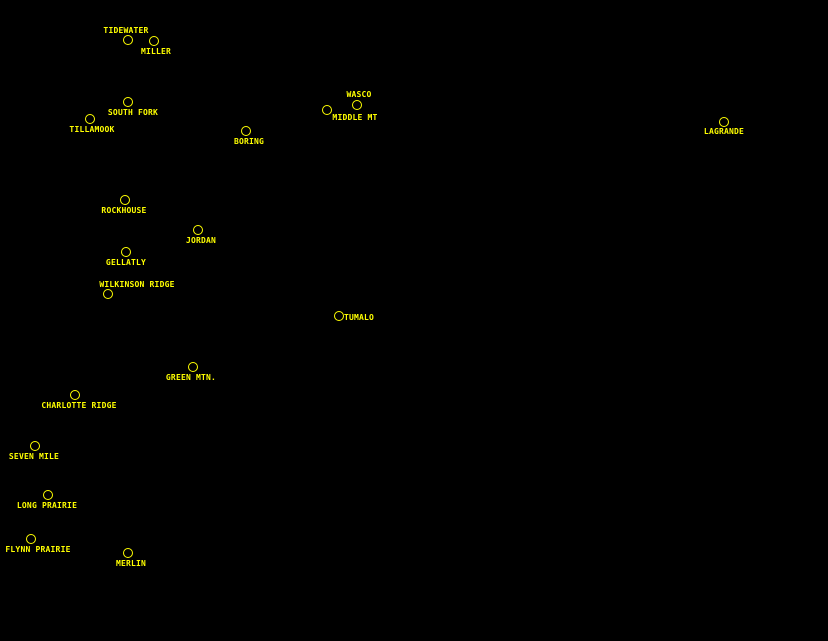  I want to click on site-marker-boring, so click(246, 131).